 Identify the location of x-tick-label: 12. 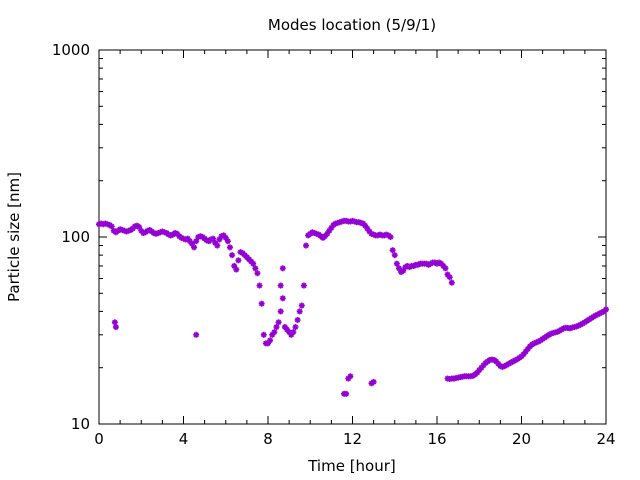
(352, 439).